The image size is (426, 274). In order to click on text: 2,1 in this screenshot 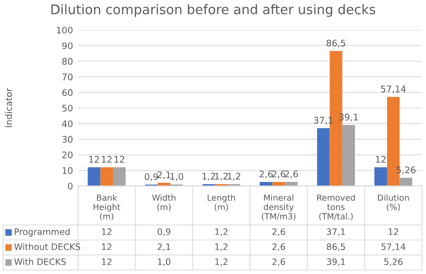, I will do `click(163, 175)`.